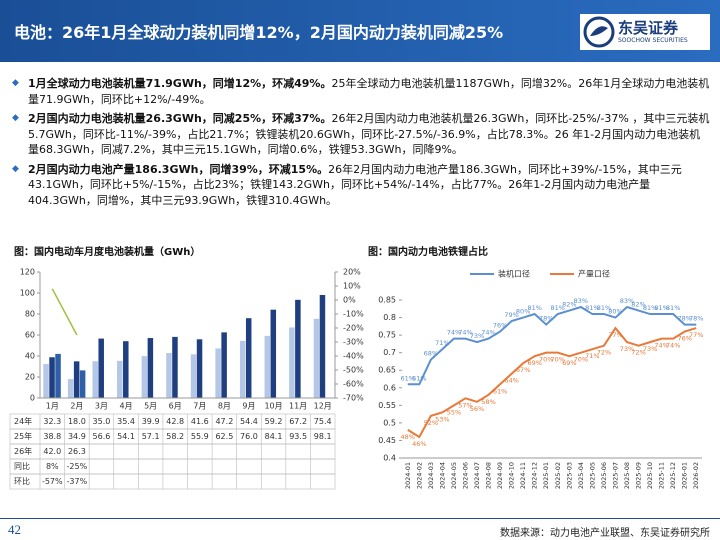 Image resolution: width=720 pixels, height=540 pixels. What do you see at coordinates (323, 406) in the screenshot?
I see `x-tick-label: 12月` at bounding box center [323, 406].